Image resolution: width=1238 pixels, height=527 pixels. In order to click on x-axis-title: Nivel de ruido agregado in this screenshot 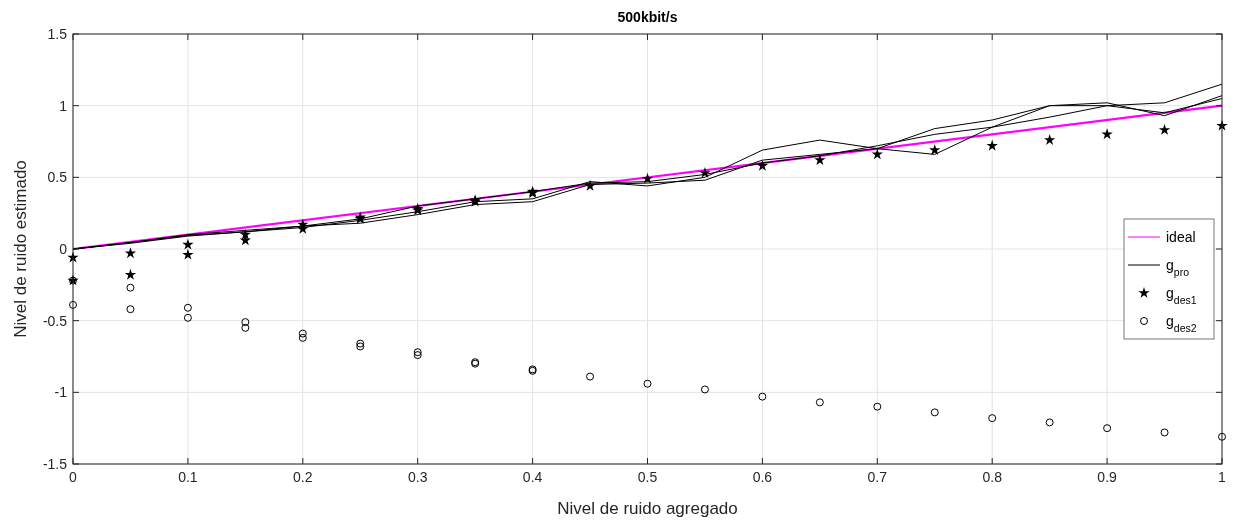, I will do `click(647, 508)`.